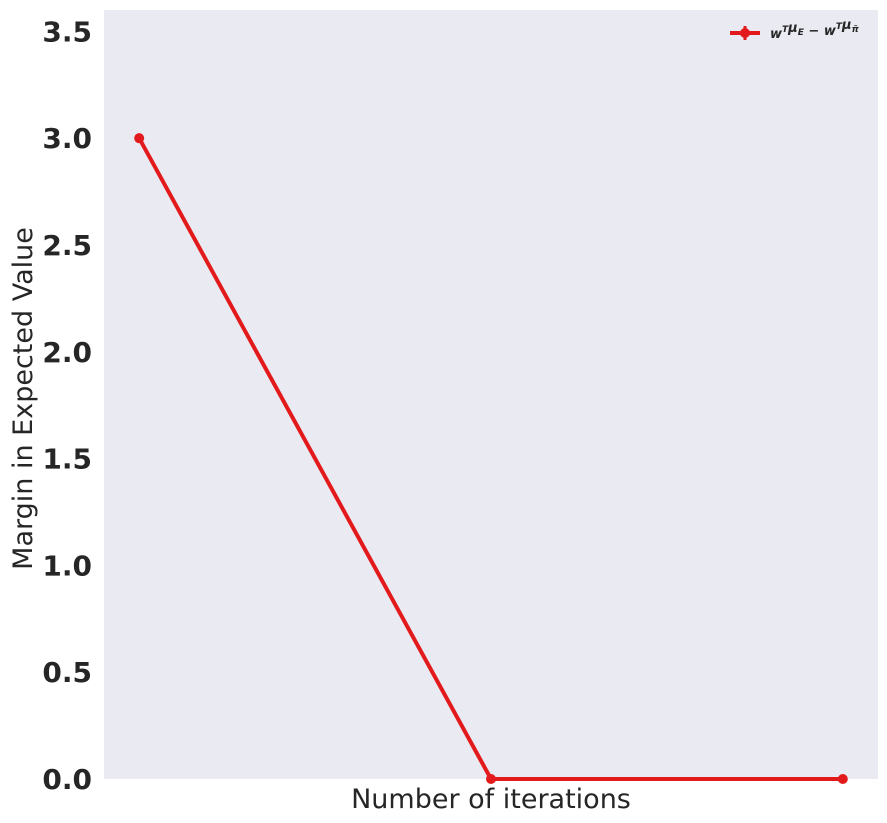 This screenshot has width=887, height=823. What do you see at coordinates (67, 245) in the screenshot?
I see `y-tick-label: 2.5` at bounding box center [67, 245].